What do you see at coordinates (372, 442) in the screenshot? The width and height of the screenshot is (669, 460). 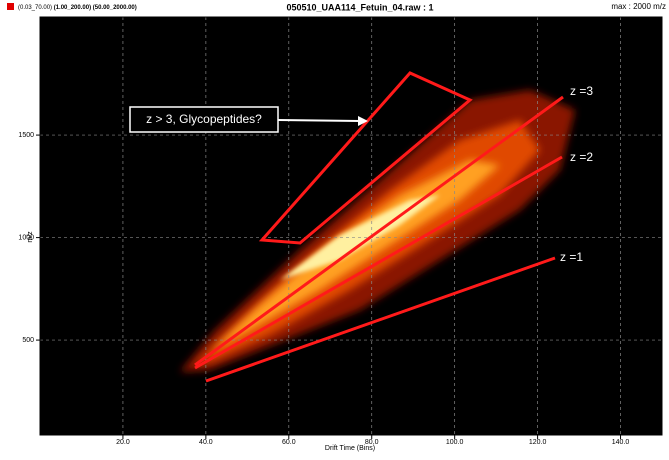 I see `x-tick-label: 80.0` at bounding box center [372, 442].